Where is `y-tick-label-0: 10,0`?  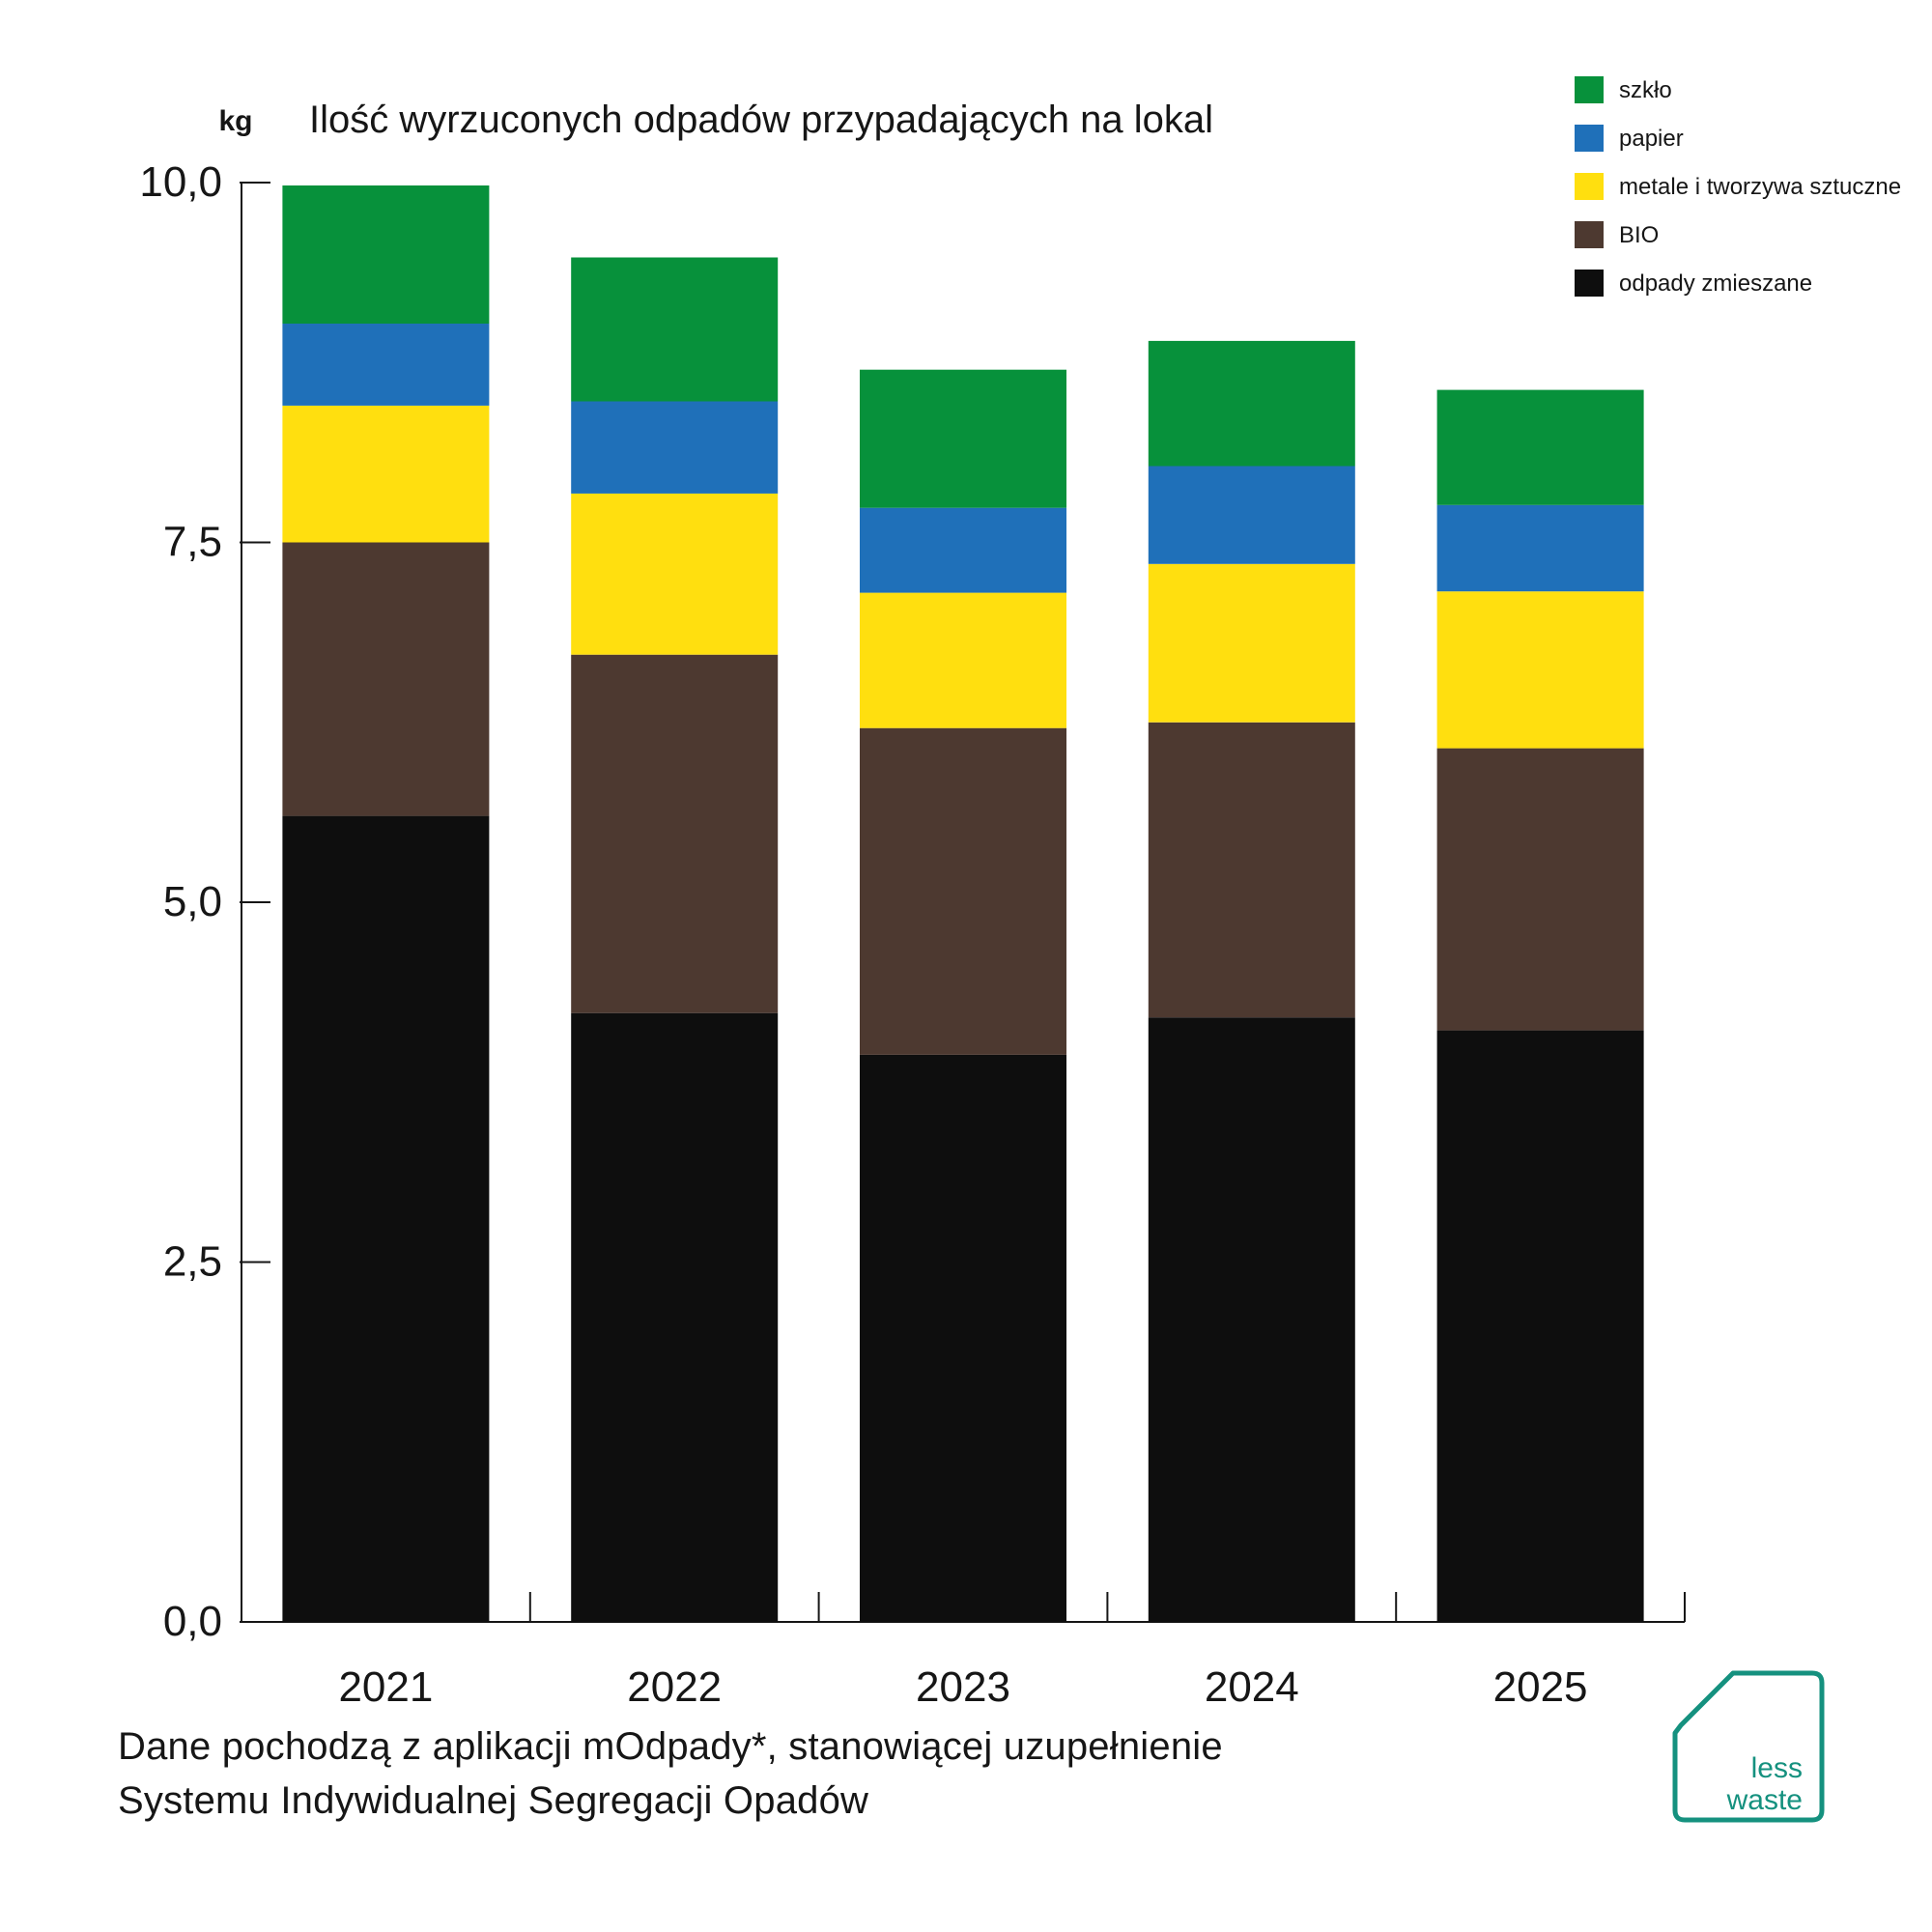 y-tick-label-0: 10,0 is located at coordinates (180, 182).